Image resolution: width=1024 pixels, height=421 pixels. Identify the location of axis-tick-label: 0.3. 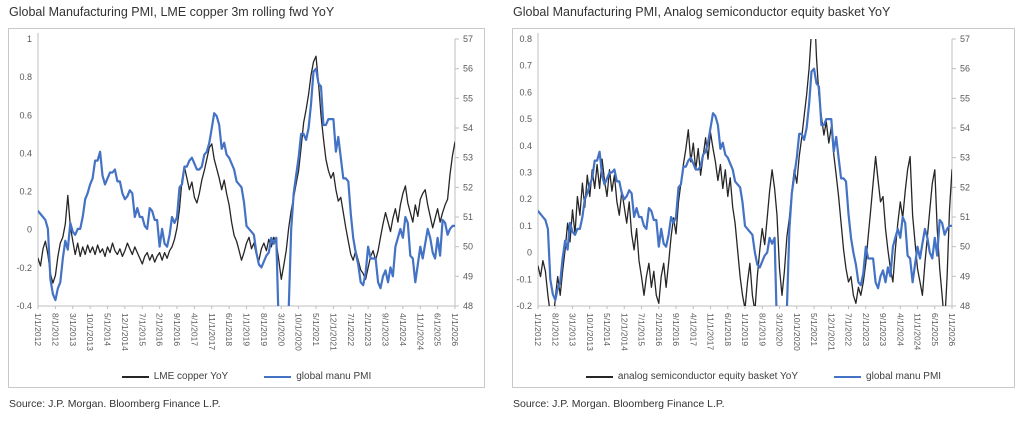
(525, 173).